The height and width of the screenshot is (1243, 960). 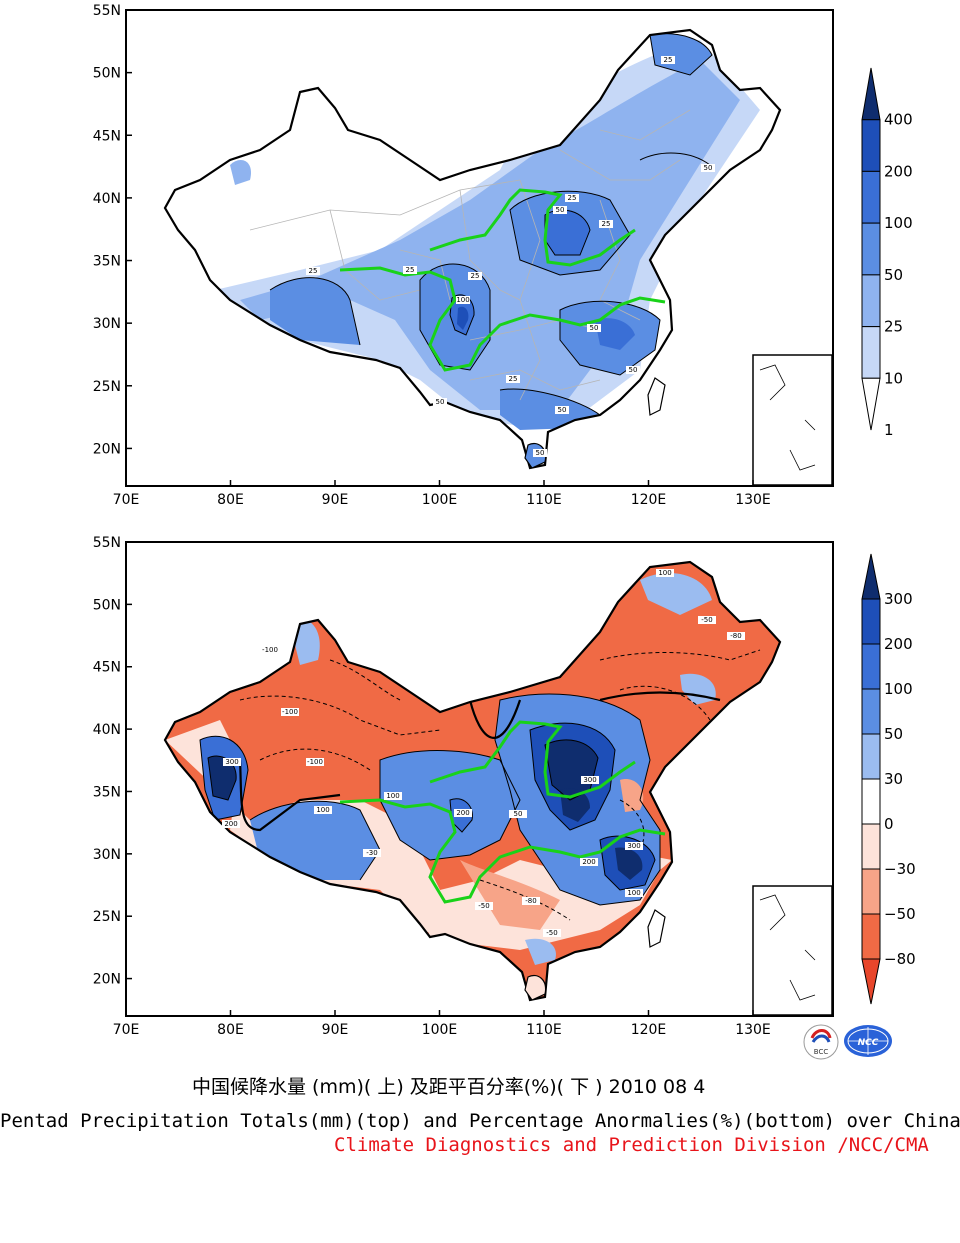 What do you see at coordinates (656, 396) in the screenshot?
I see `top-map-taiwan` at bounding box center [656, 396].